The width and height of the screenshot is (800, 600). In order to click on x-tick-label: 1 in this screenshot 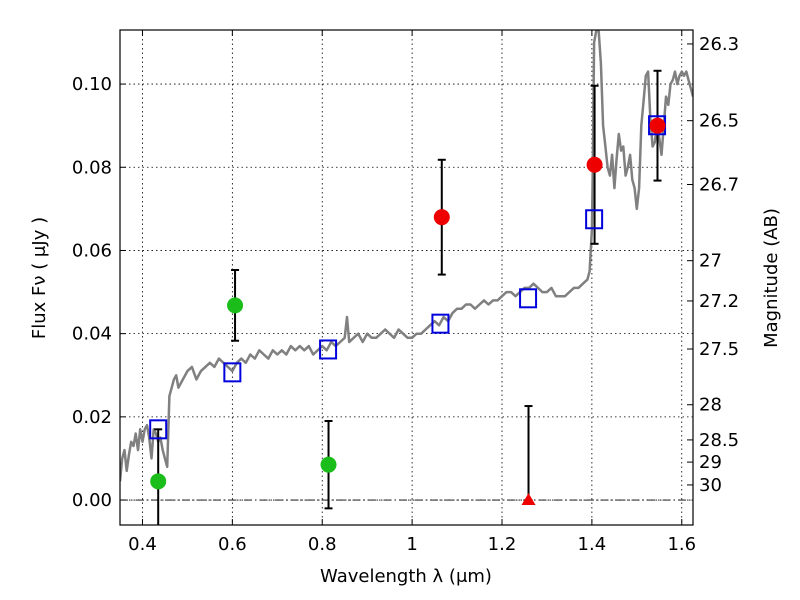, I will do `click(411, 544)`.